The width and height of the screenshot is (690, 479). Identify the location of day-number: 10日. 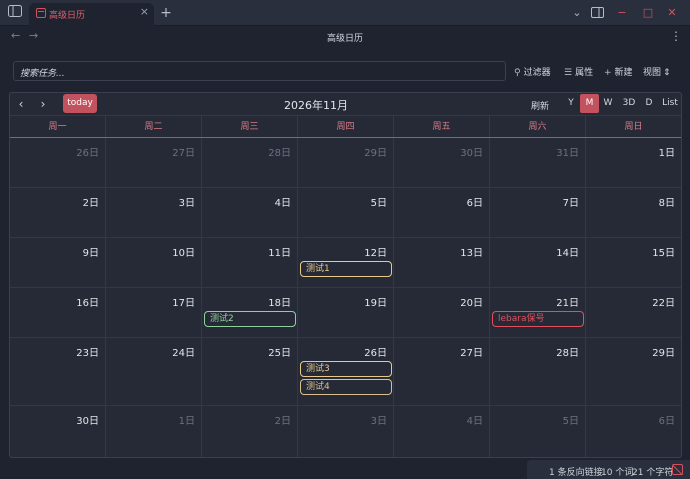
(183, 253).